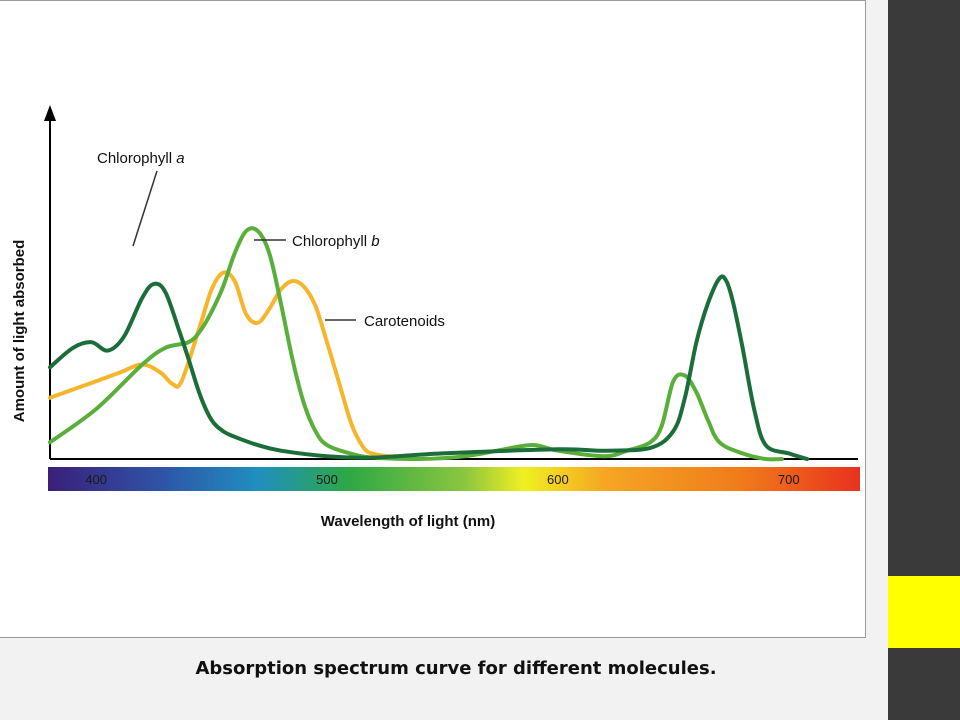 This screenshot has height=720, width=960. What do you see at coordinates (141, 158) in the screenshot?
I see `series-label: Chlorophyll a` at bounding box center [141, 158].